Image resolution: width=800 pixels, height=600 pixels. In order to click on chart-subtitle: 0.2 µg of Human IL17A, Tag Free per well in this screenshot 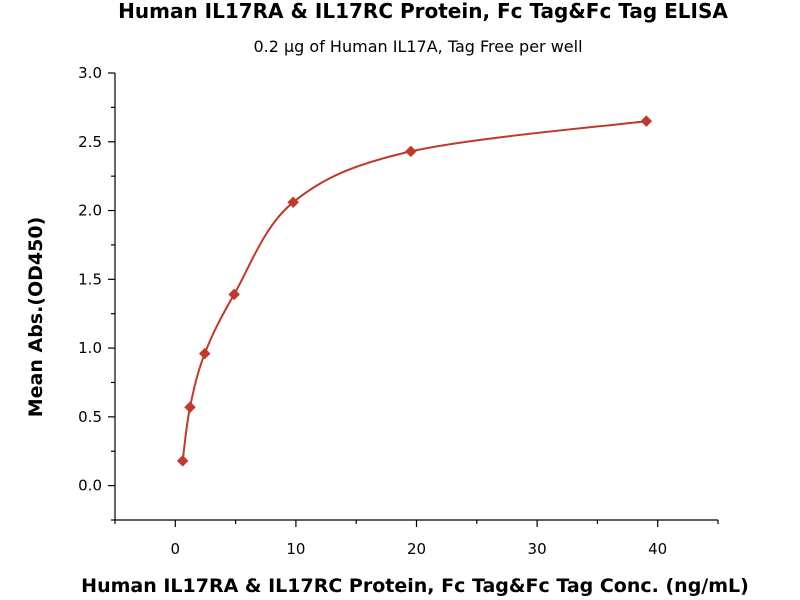, I will do `click(417, 46)`.